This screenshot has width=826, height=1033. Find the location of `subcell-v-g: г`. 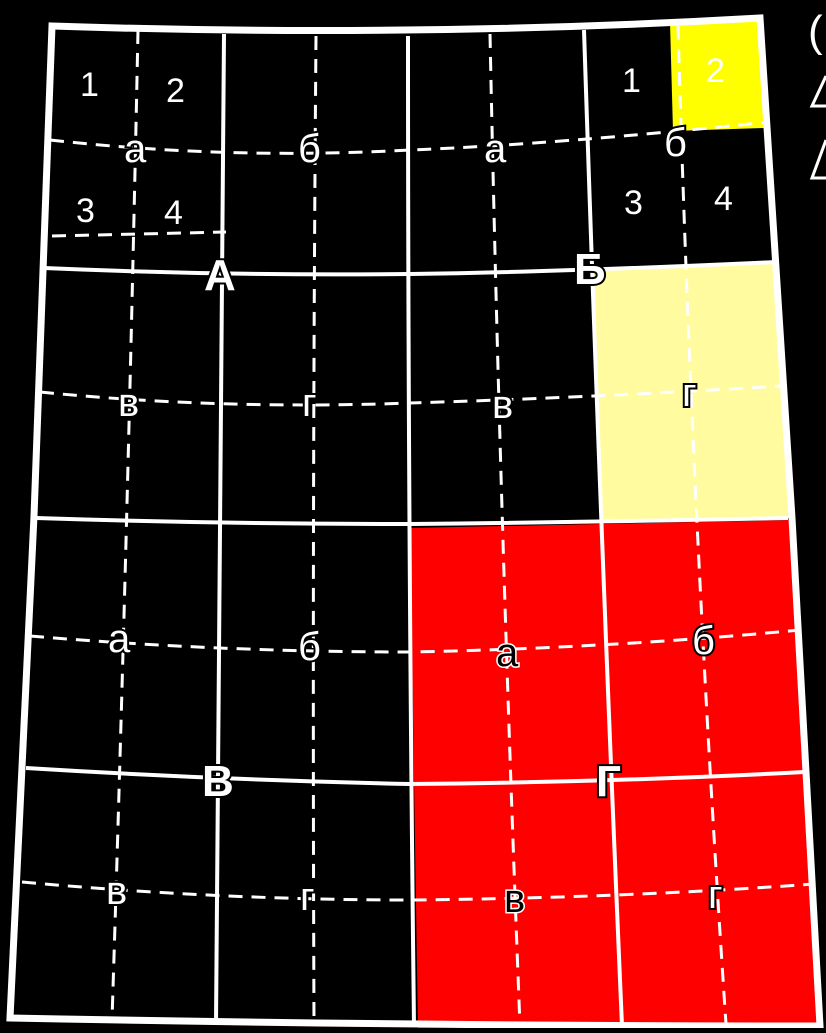

subcell-v-g: г is located at coordinates (307, 897).